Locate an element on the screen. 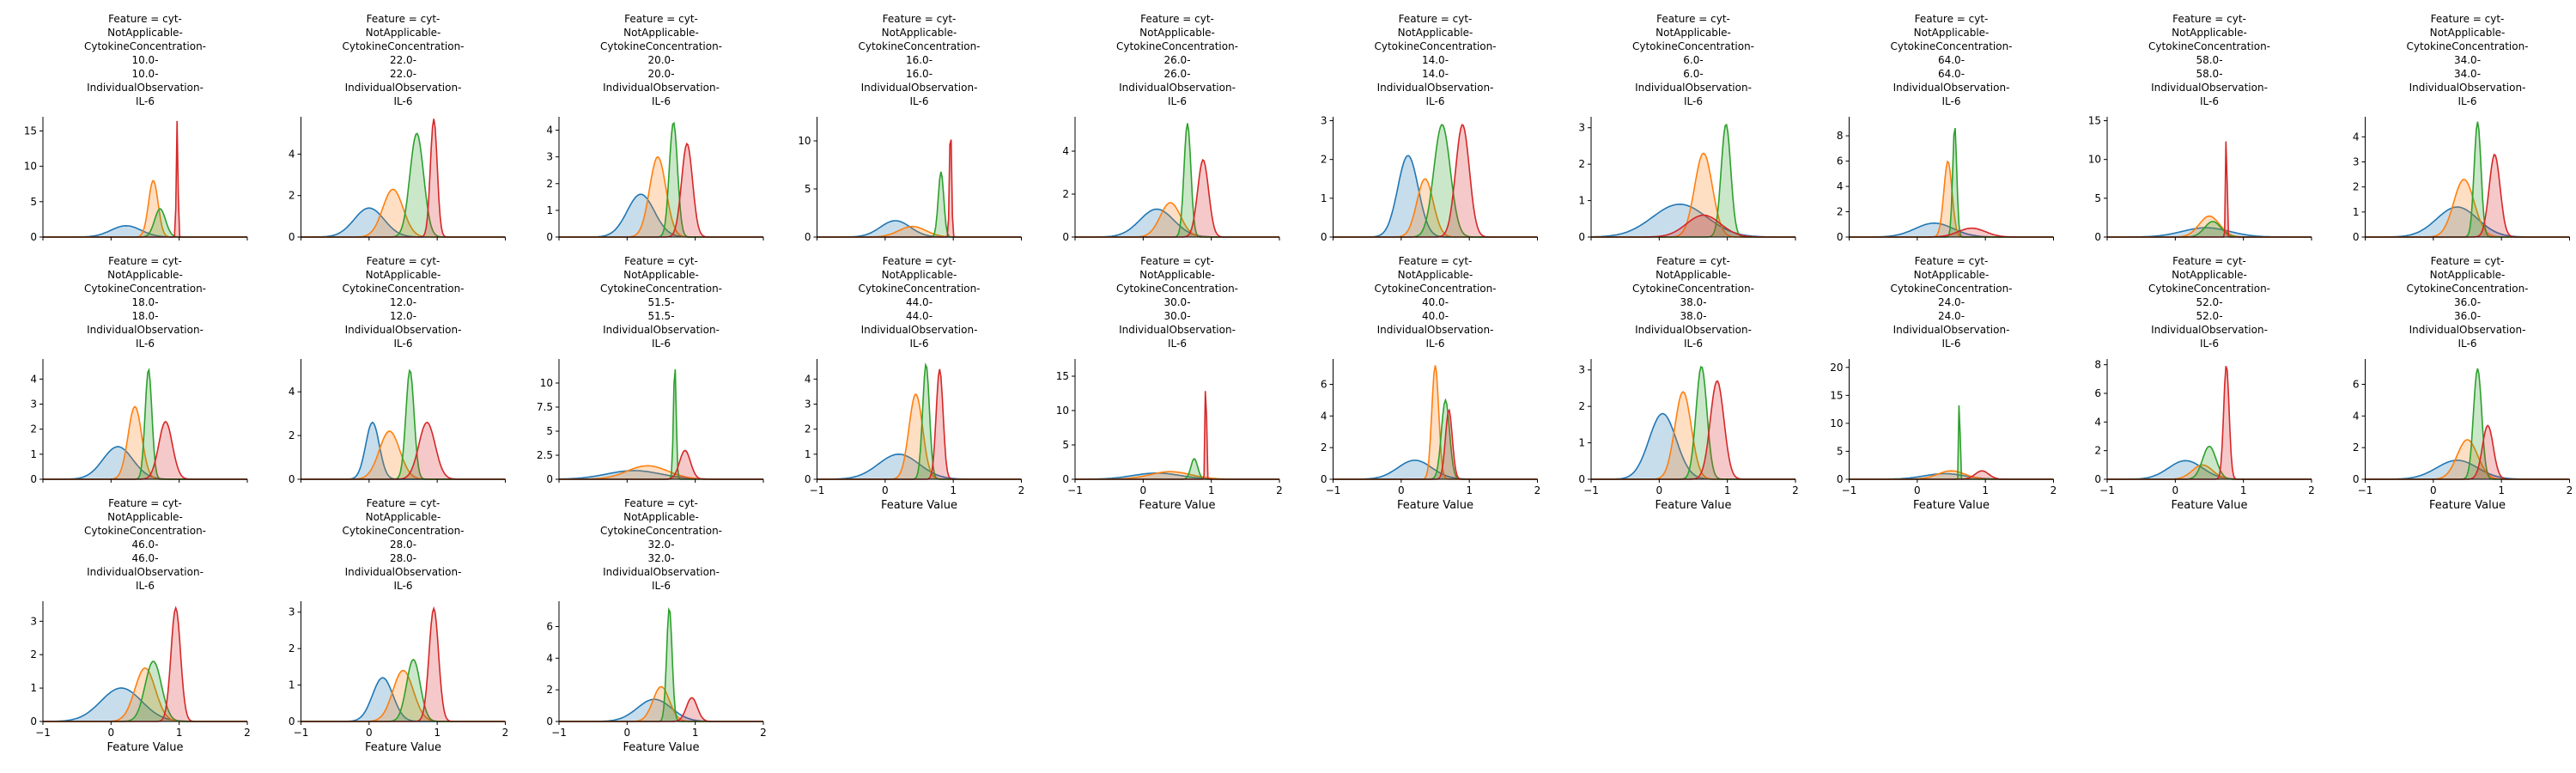 The width and height of the screenshot is (2576, 773). panel-title-line: 36.0- is located at coordinates (2467, 302).